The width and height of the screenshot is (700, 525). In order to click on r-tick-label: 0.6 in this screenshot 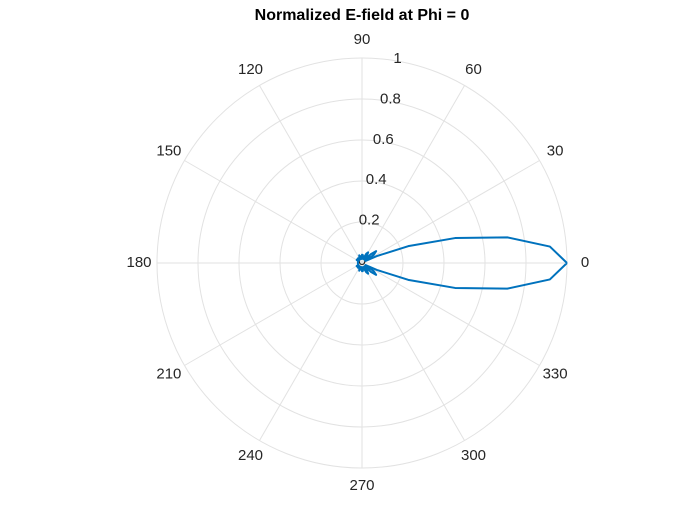, I will do `click(383, 139)`.